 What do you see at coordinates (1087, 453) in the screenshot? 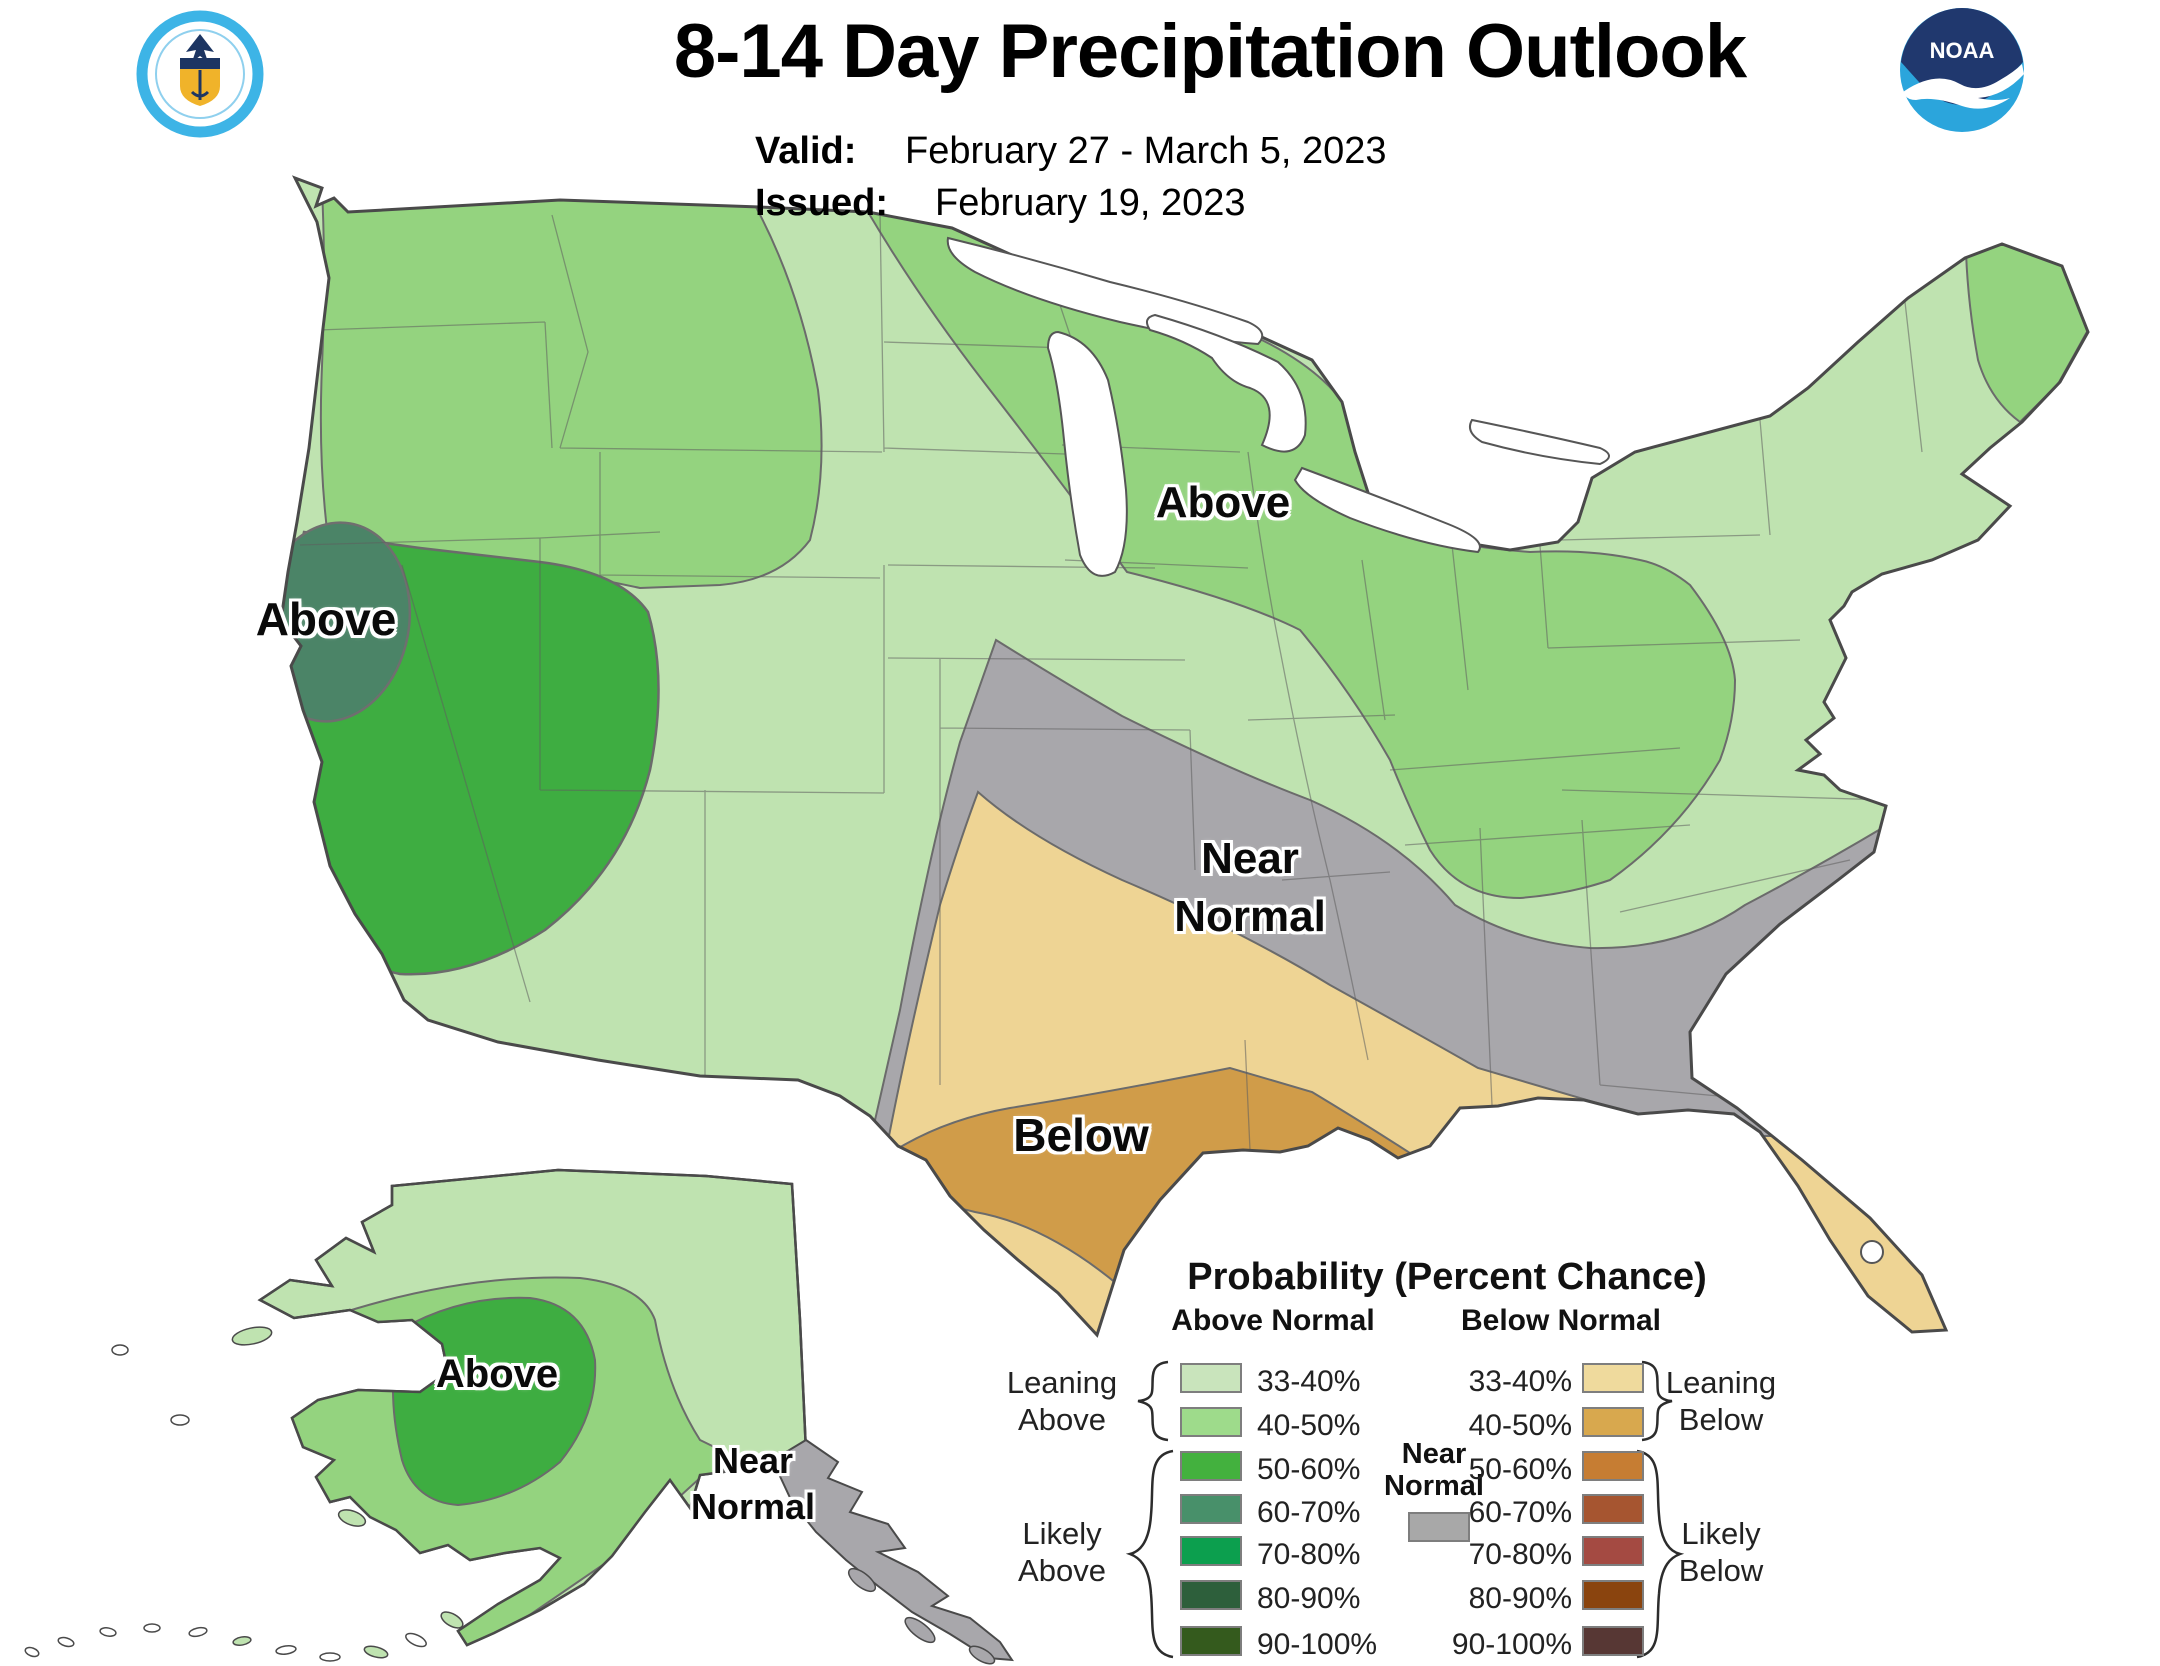
I see `lake-michigan` at bounding box center [1087, 453].